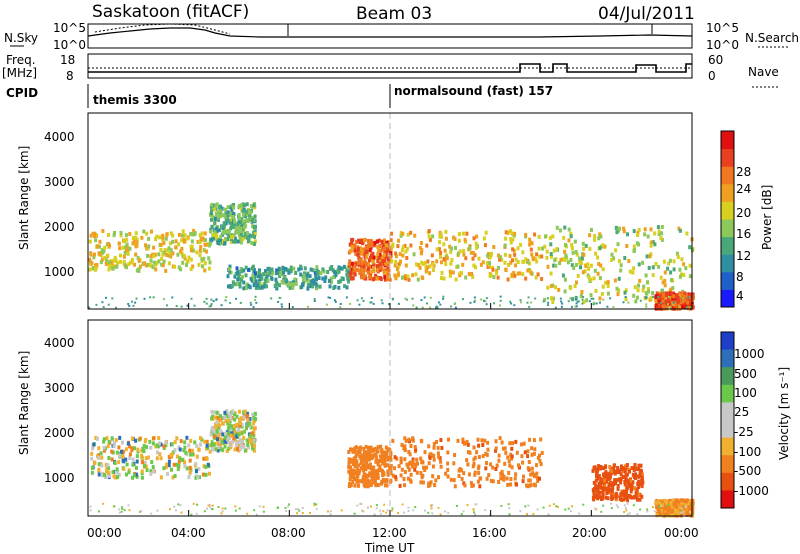 This screenshot has width=800, height=554. I want to click on xtick-label: 00:00, so click(681, 533).